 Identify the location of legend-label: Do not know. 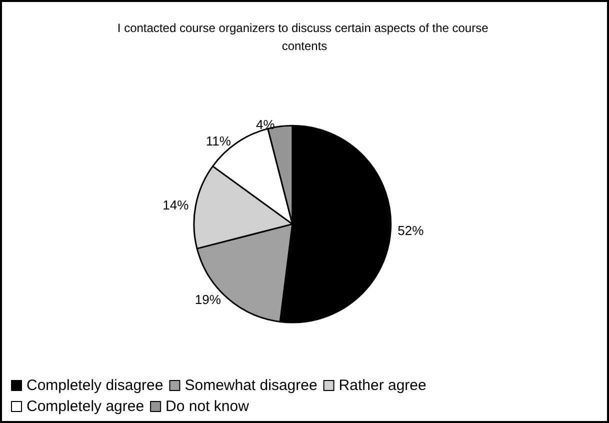
(208, 406).